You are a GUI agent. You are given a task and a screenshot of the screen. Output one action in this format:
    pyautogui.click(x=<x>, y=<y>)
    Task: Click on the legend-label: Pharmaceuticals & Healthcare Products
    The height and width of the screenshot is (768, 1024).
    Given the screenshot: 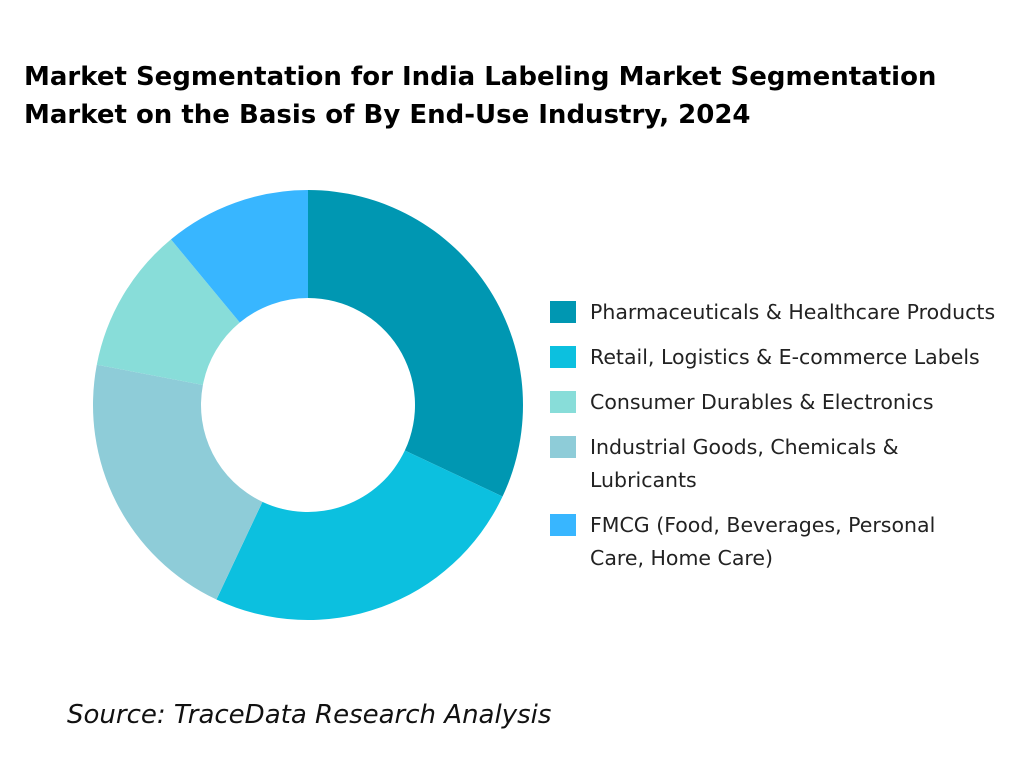 What is the action you would take?
    pyautogui.click(x=793, y=312)
    